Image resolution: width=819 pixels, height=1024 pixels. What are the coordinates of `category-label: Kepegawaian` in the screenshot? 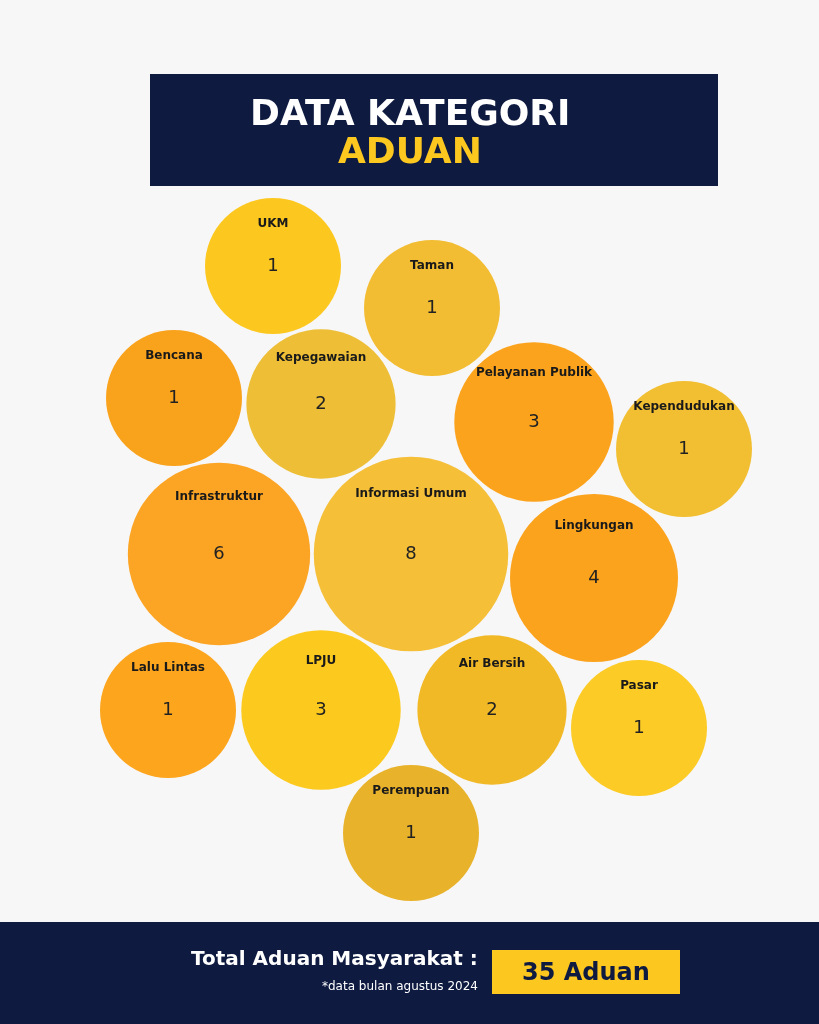 It's located at (321, 356).